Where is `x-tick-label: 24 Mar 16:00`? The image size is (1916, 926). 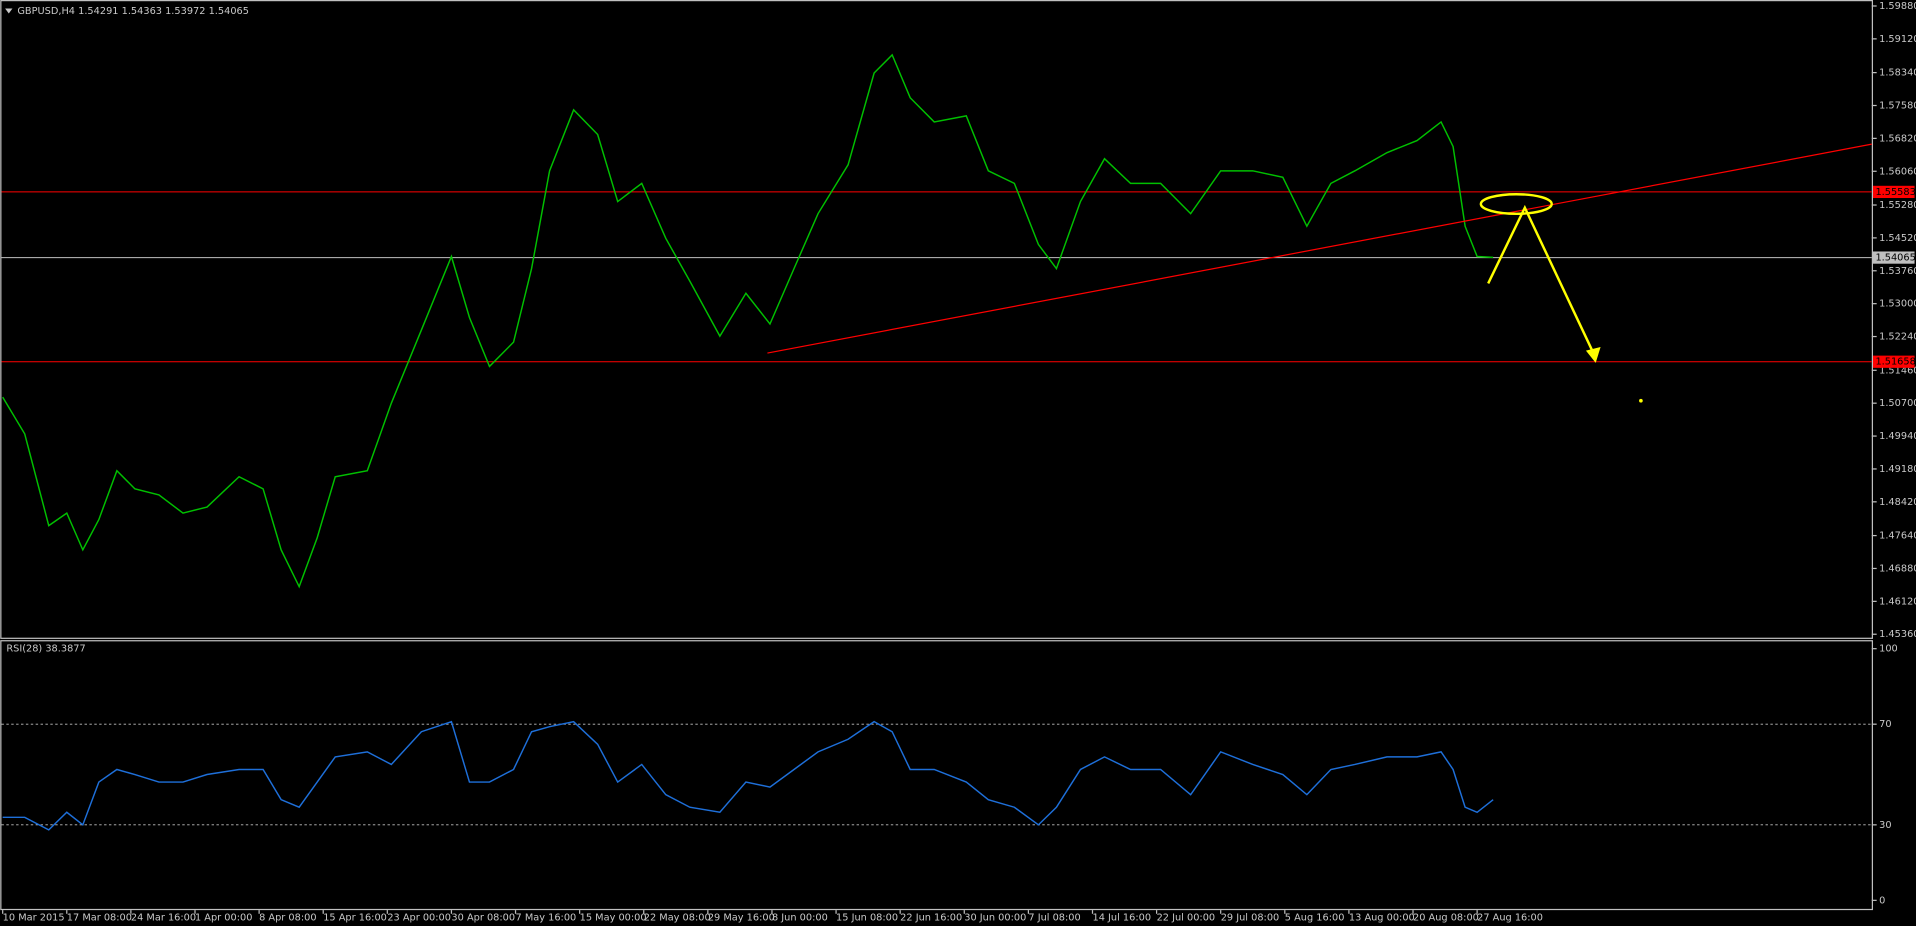
x-tick-label: 24 Mar 16:00 is located at coordinates (163, 917).